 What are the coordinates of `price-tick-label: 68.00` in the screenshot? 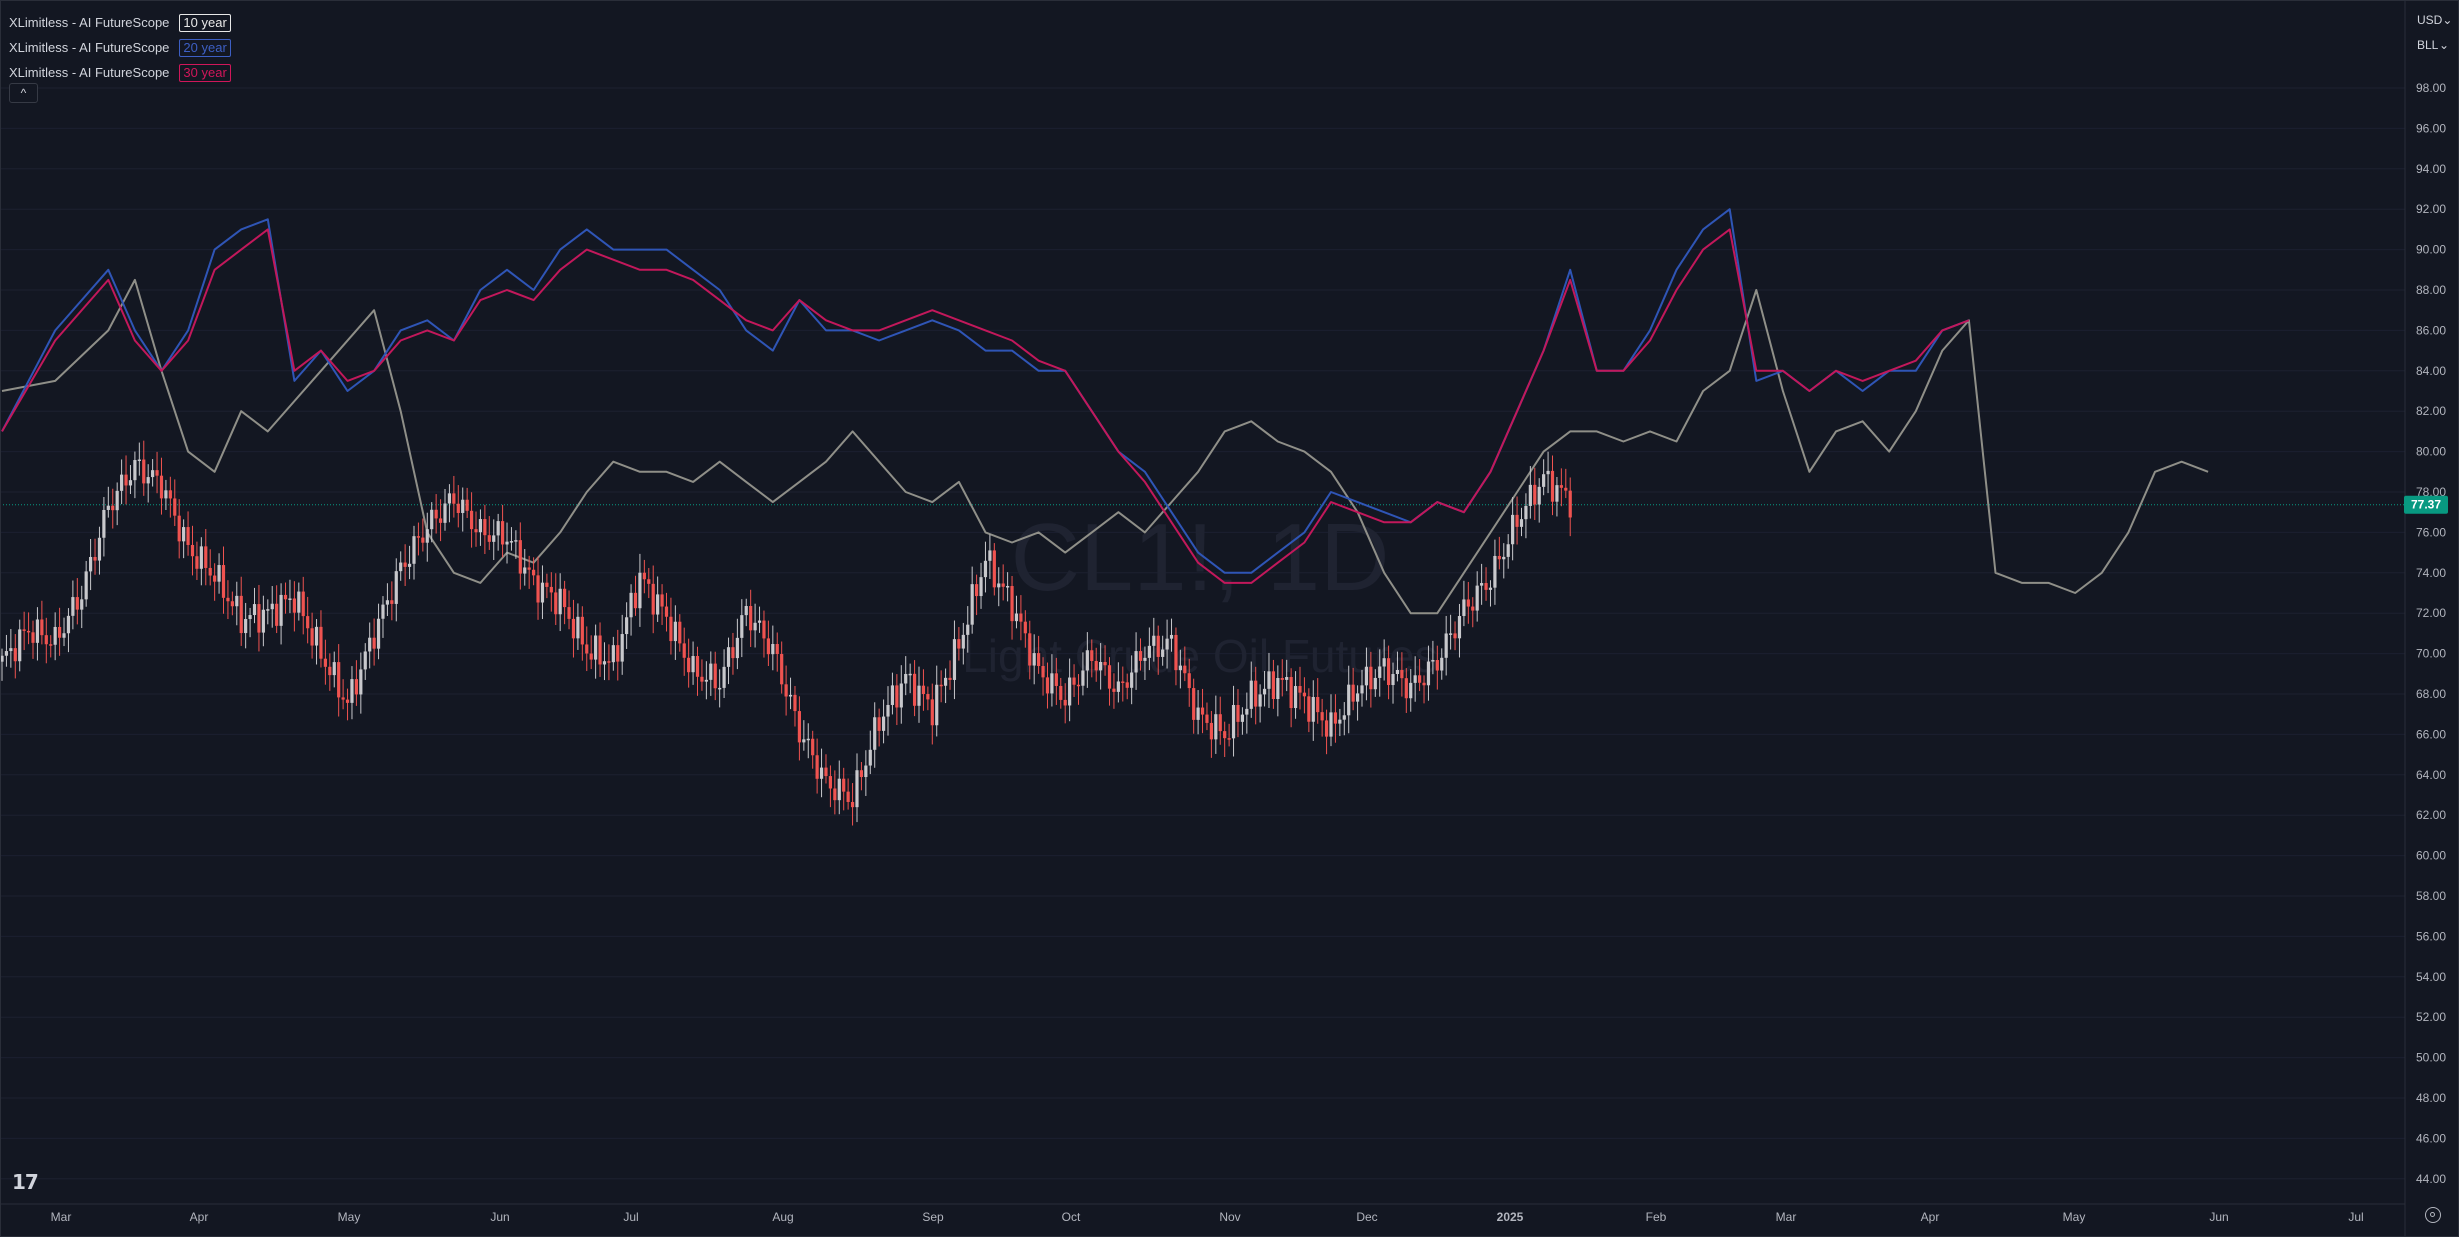 It's located at (2431, 694).